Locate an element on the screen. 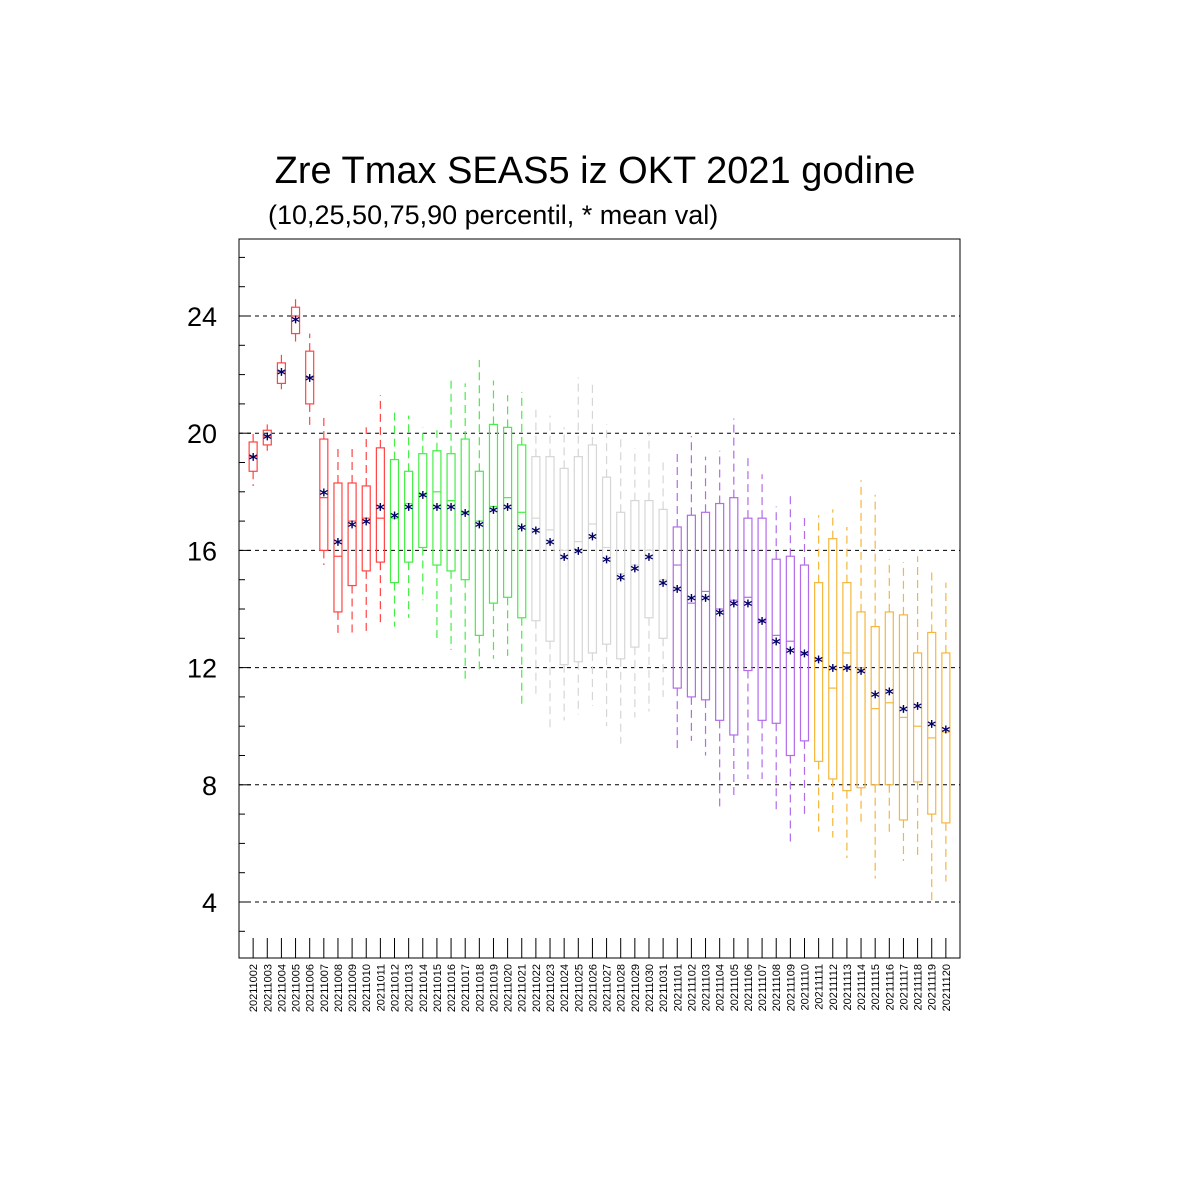 The height and width of the screenshot is (1200, 1200). x-tick-label: 20211003 is located at coordinates (268, 988).